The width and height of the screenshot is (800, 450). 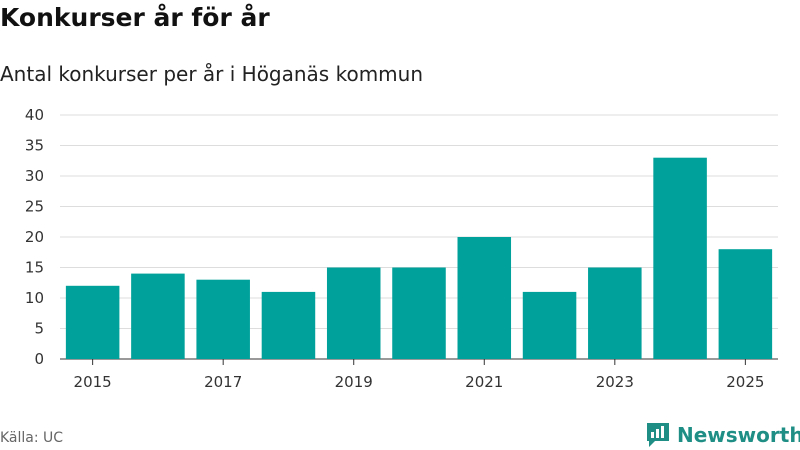 What do you see at coordinates (745, 382) in the screenshot?
I see `x-tick-label: 2025` at bounding box center [745, 382].